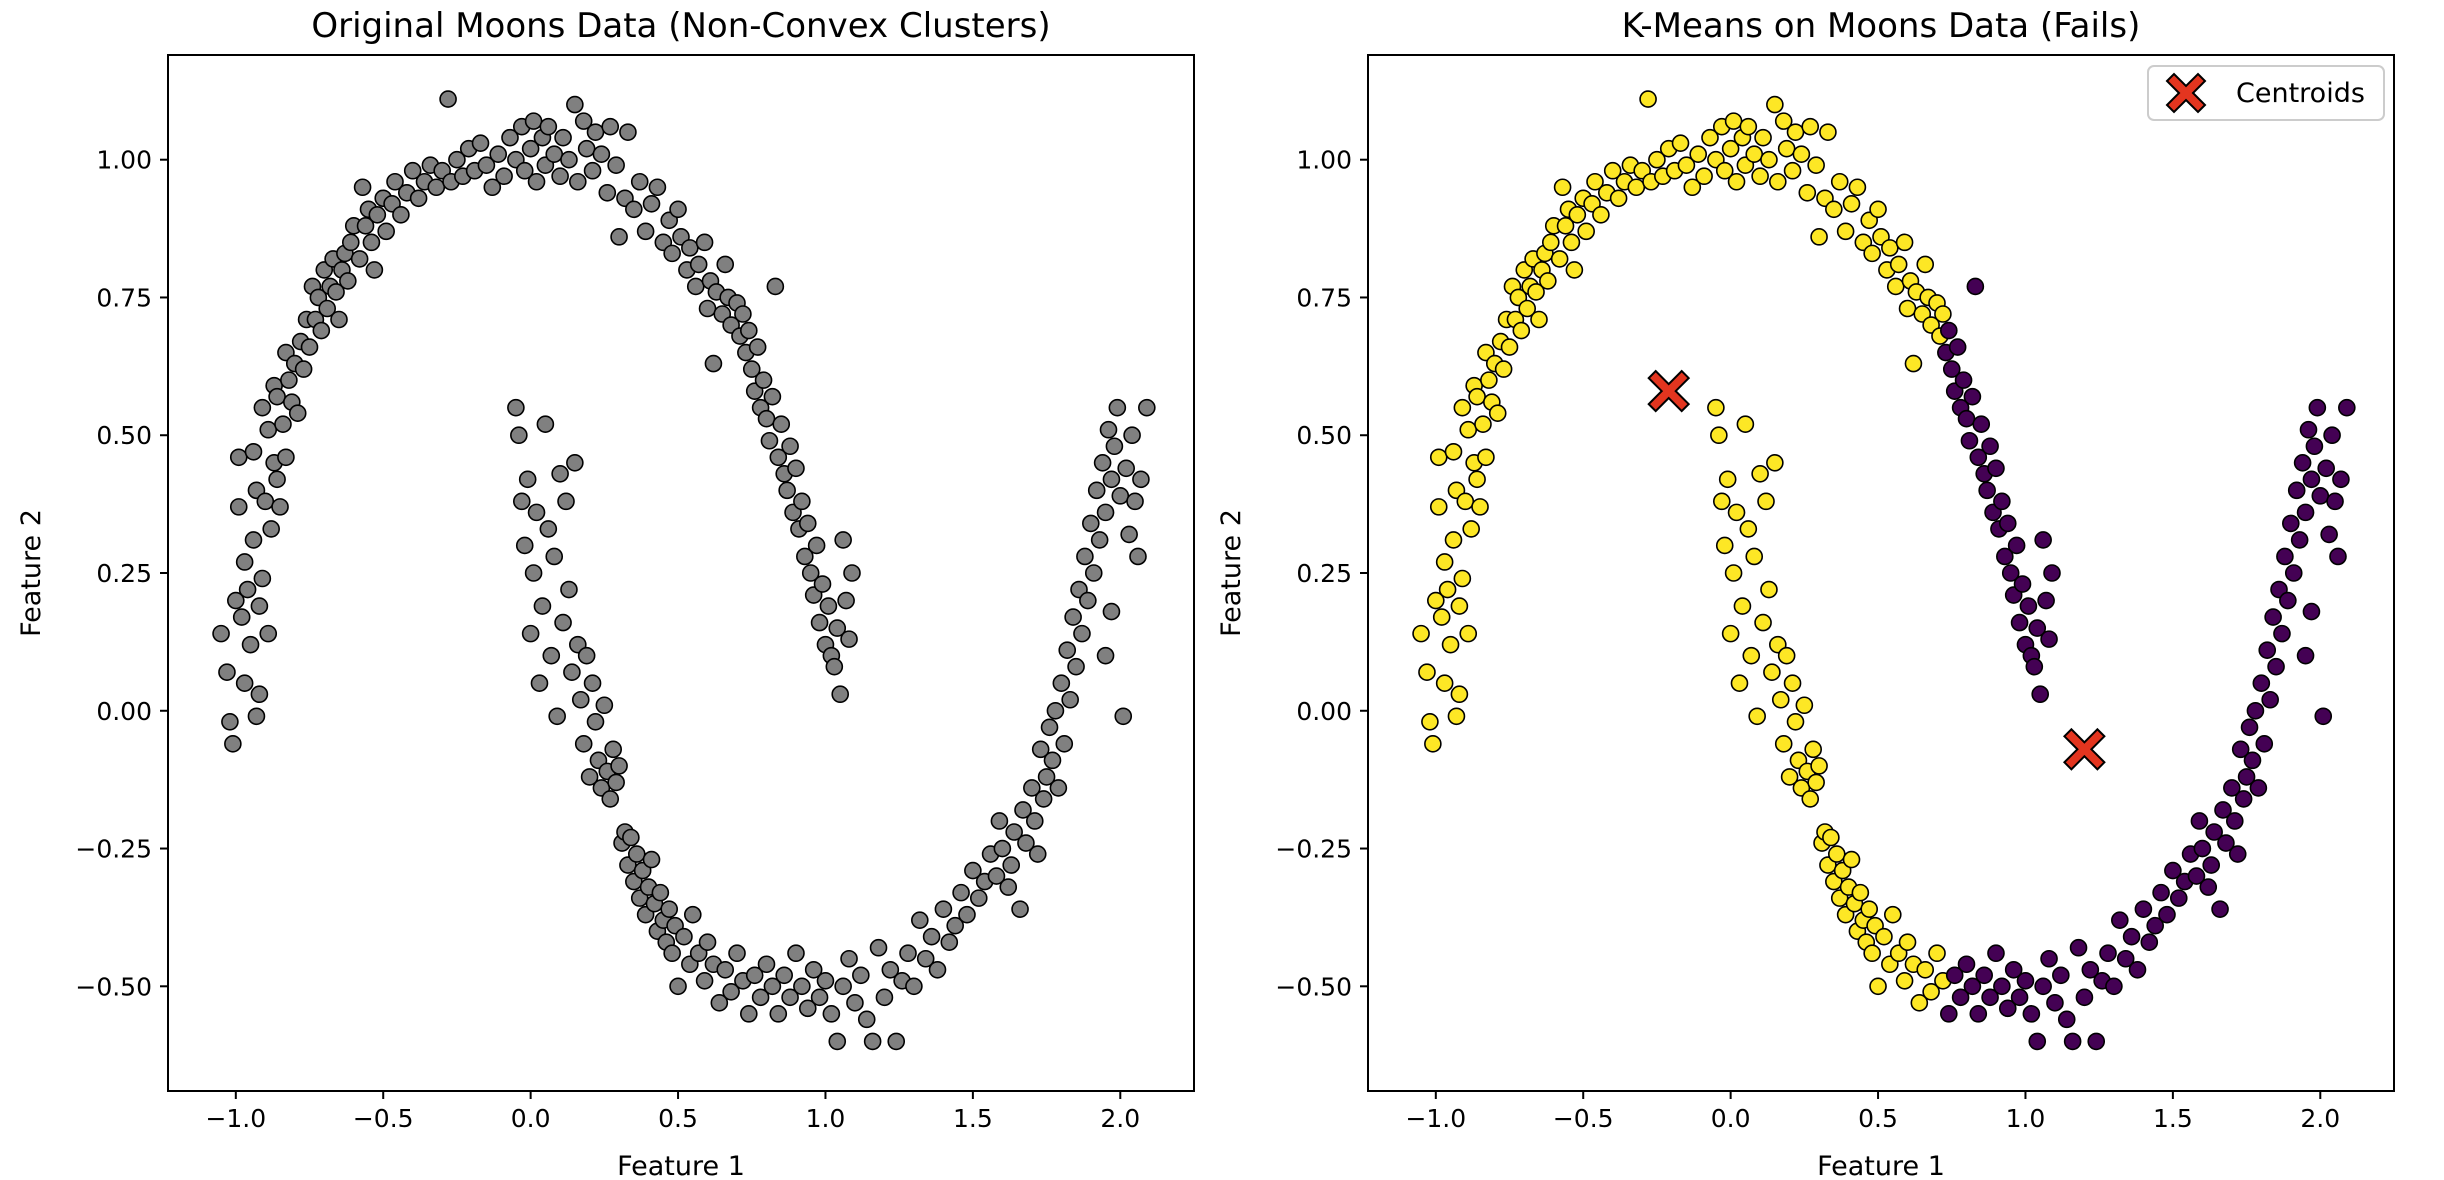 The height and width of the screenshot is (1180, 2444). What do you see at coordinates (678, 1118) in the screenshot?
I see `x-tick-label: 0.5` at bounding box center [678, 1118].